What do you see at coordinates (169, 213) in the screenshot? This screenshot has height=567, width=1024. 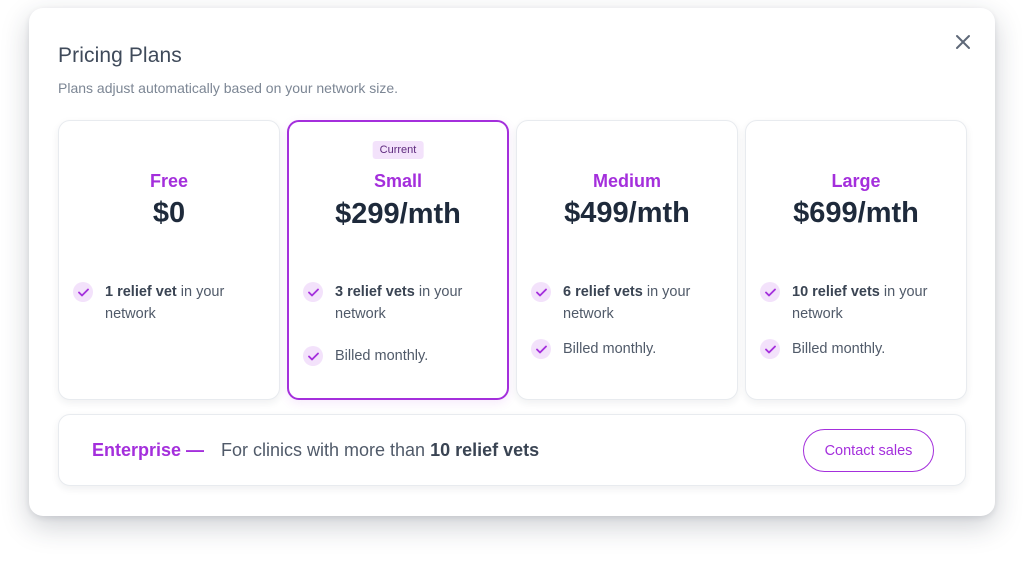 I see `plan-price: $0` at bounding box center [169, 213].